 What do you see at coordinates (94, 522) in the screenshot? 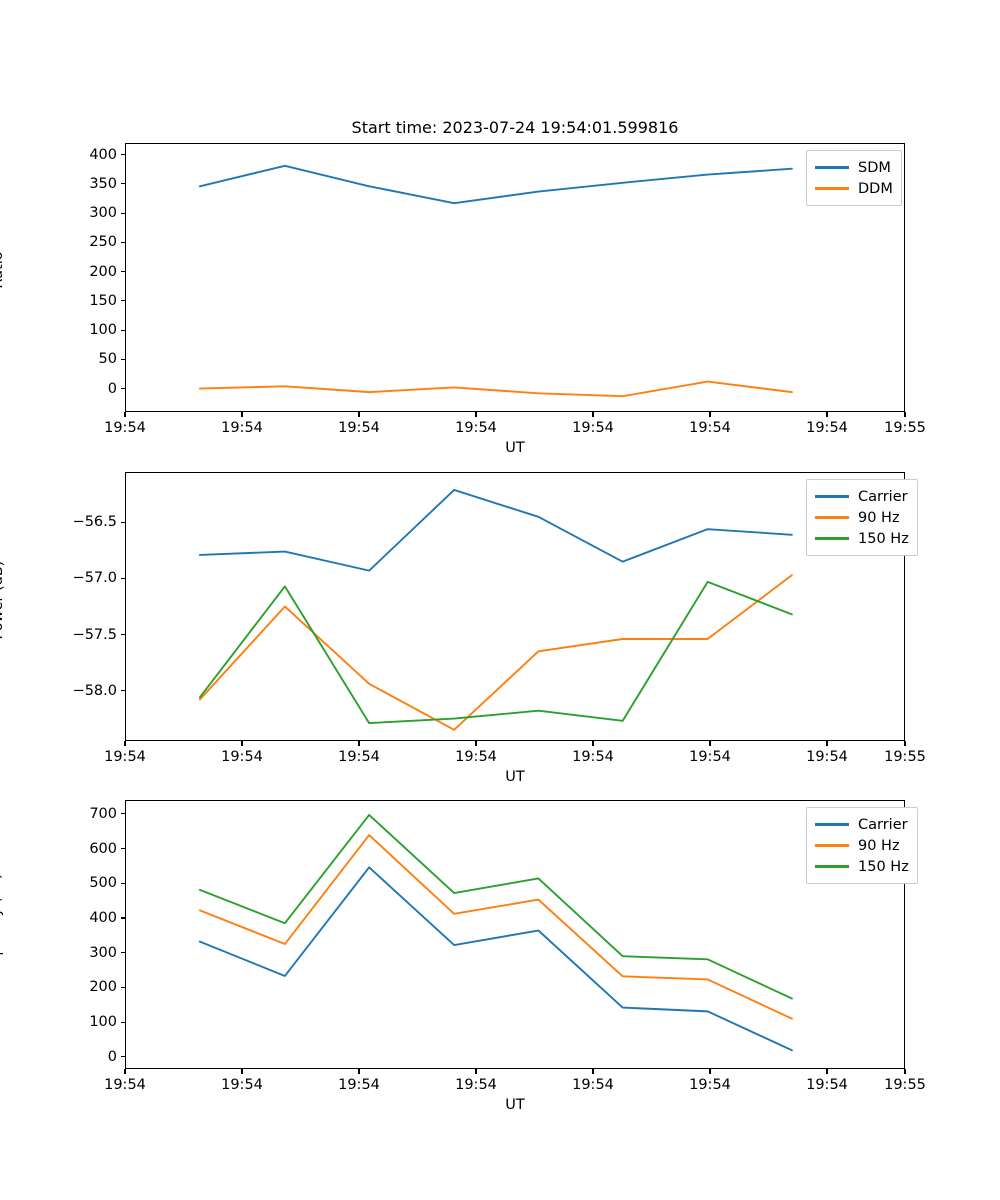
I see `y-tick-label: −56.5` at bounding box center [94, 522].